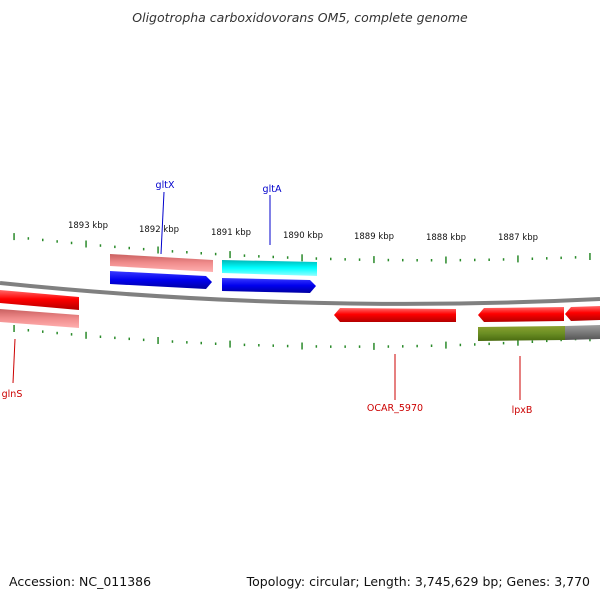  Describe the element at coordinates (518, 238) in the screenshot. I see `scale-label-1887: 1887 kbp` at that location.